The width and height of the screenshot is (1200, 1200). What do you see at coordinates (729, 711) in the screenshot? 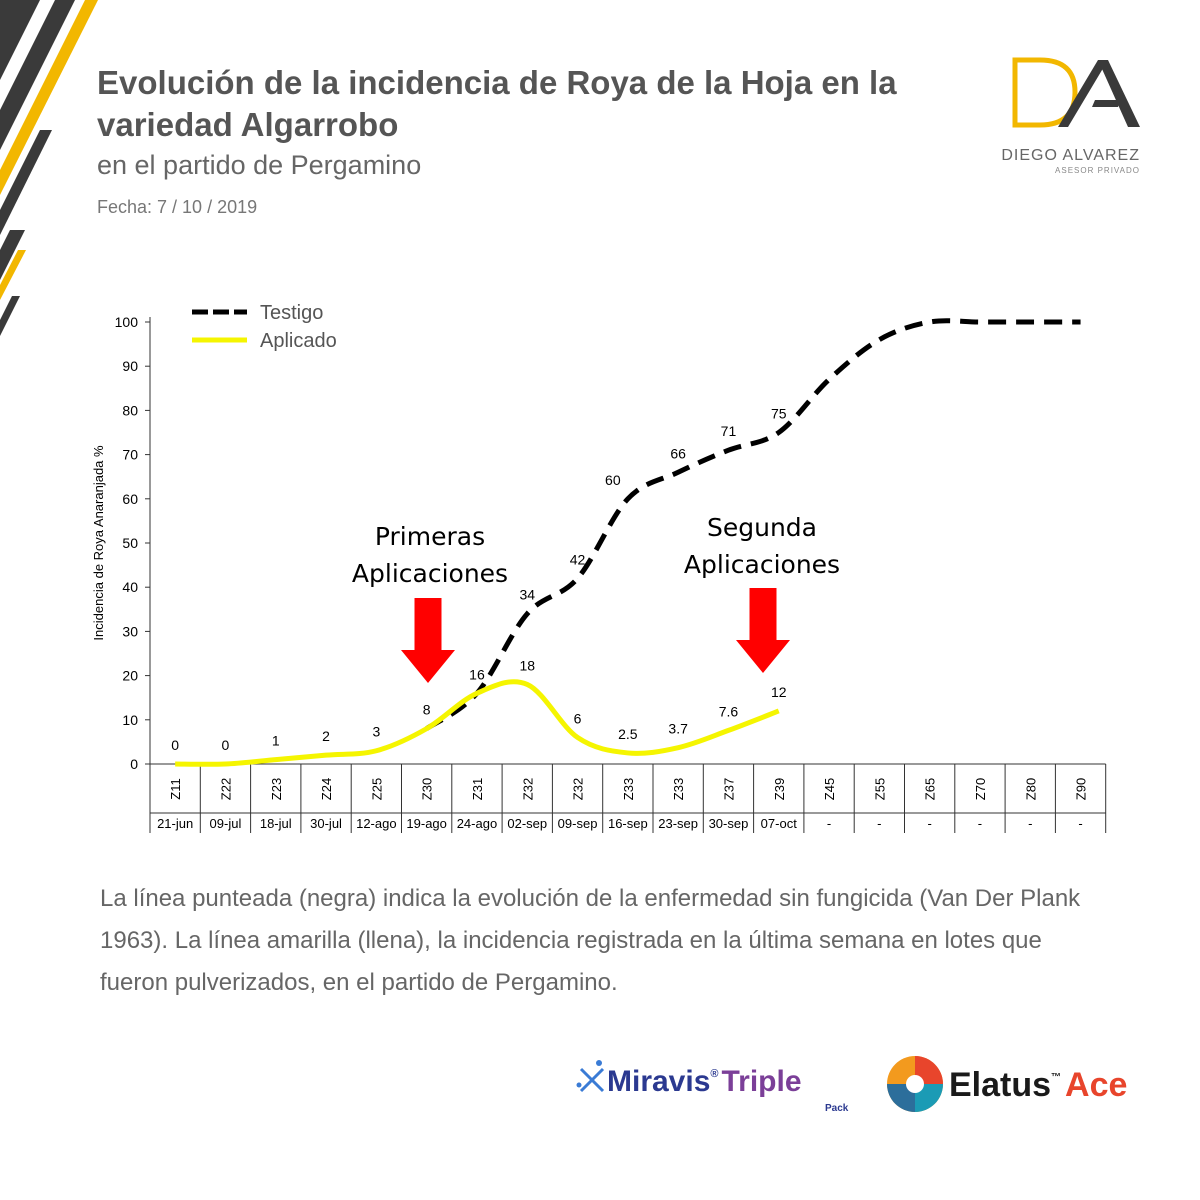
I see `data-label: 7.6` at bounding box center [729, 711].